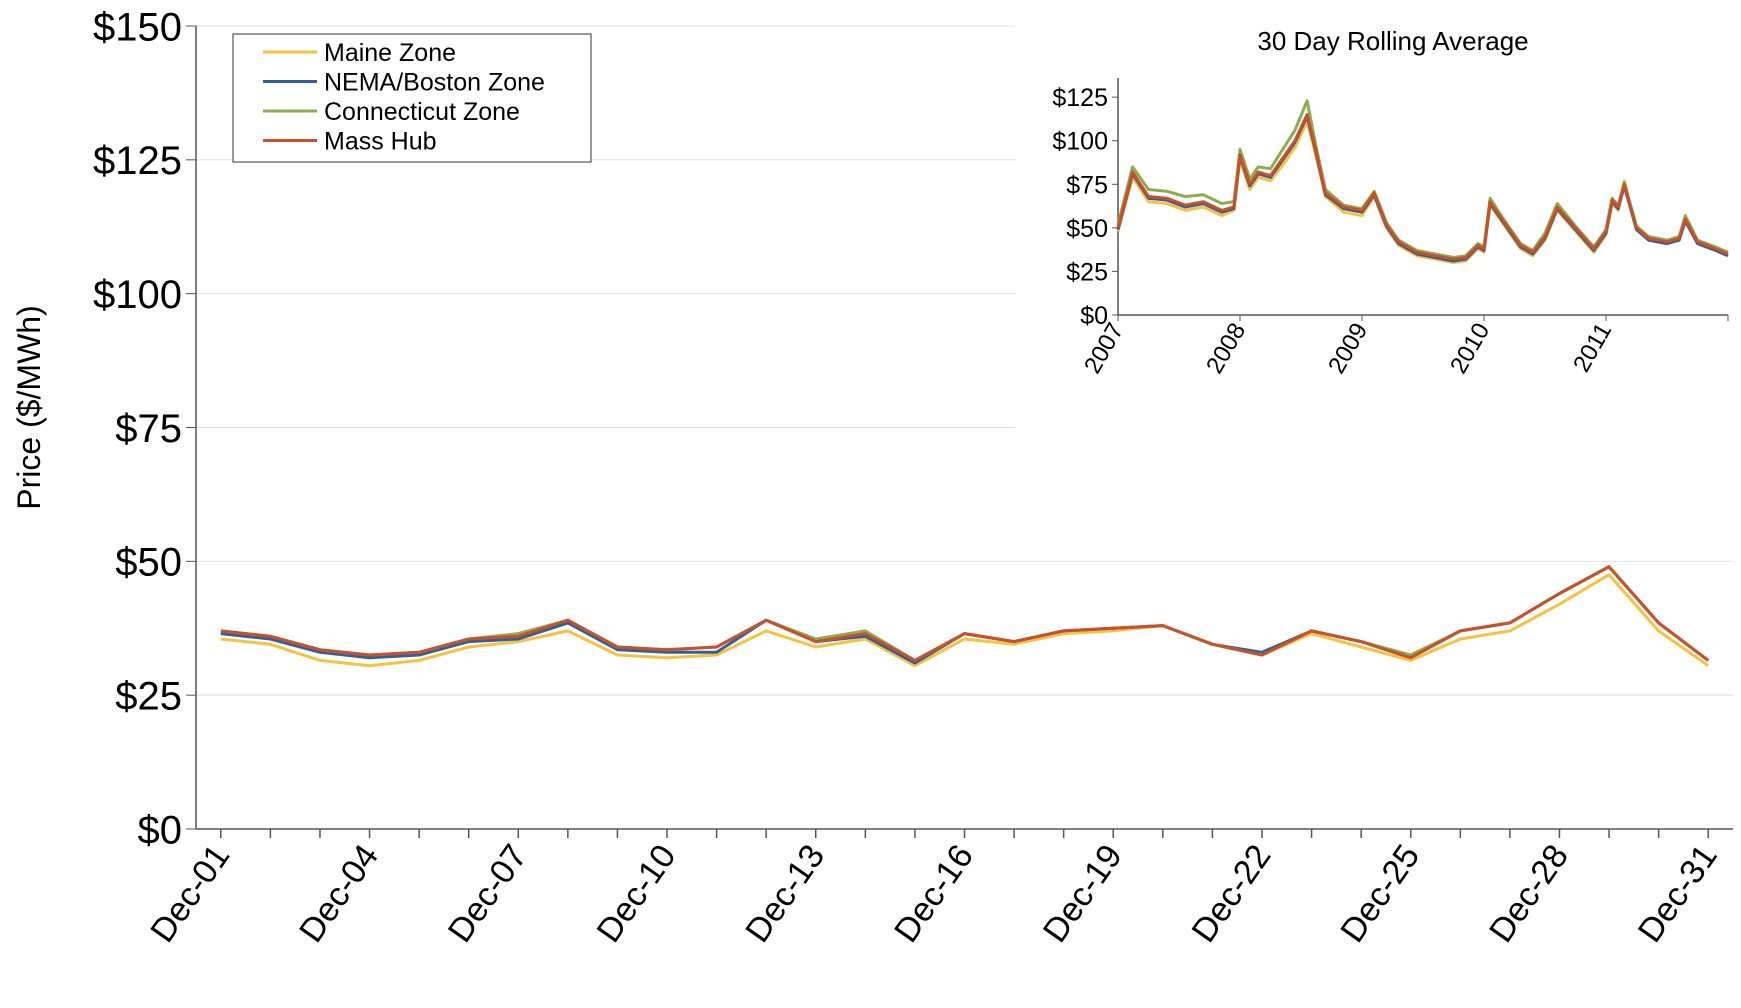 The image size is (1741, 1008). Describe the element at coordinates (390, 53) in the screenshot. I see `legend-label: Maine Zone` at that location.